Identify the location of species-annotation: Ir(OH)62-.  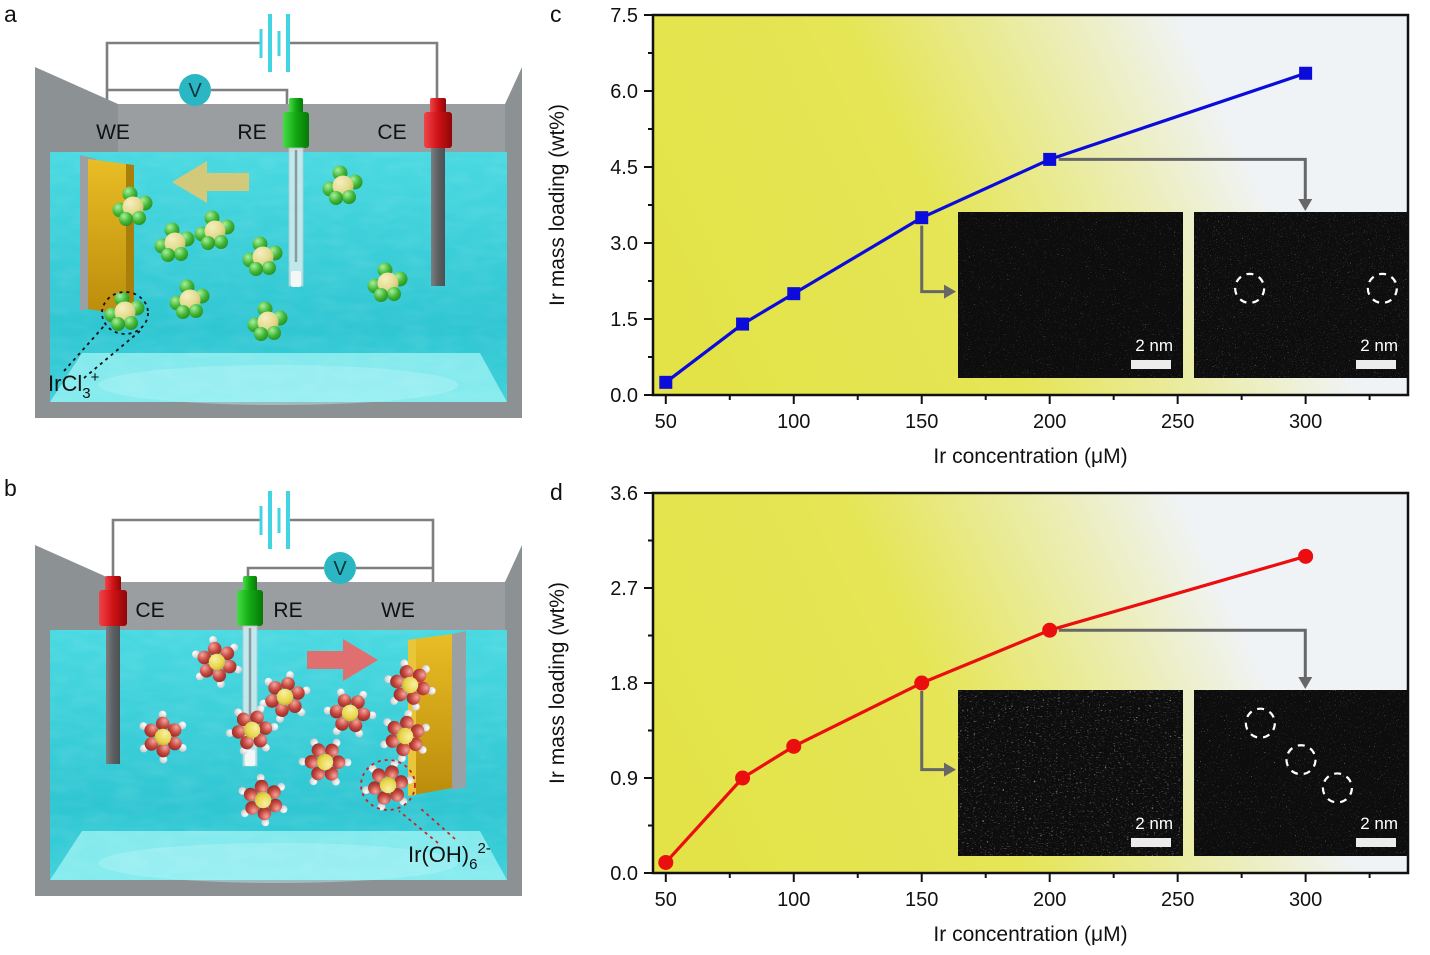
(425, 816).